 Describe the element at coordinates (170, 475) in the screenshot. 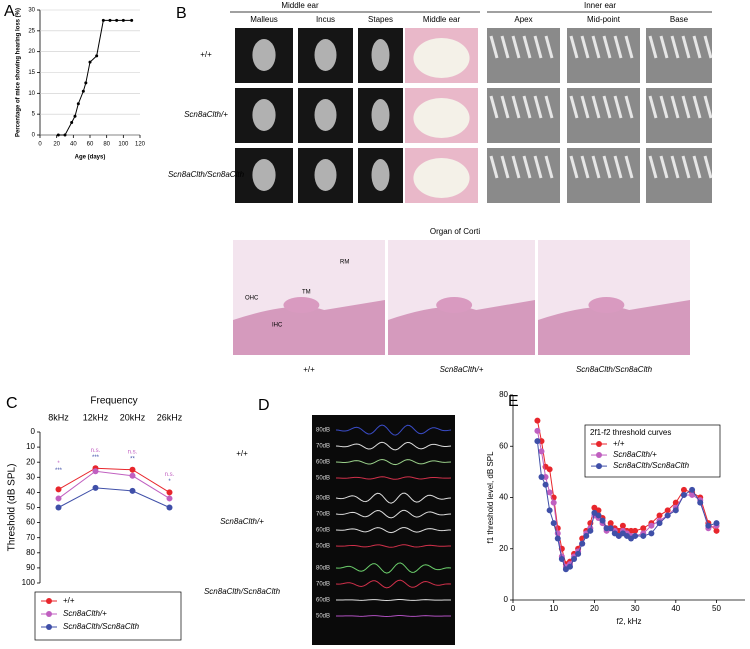

I see `significance: n.s.` at that location.